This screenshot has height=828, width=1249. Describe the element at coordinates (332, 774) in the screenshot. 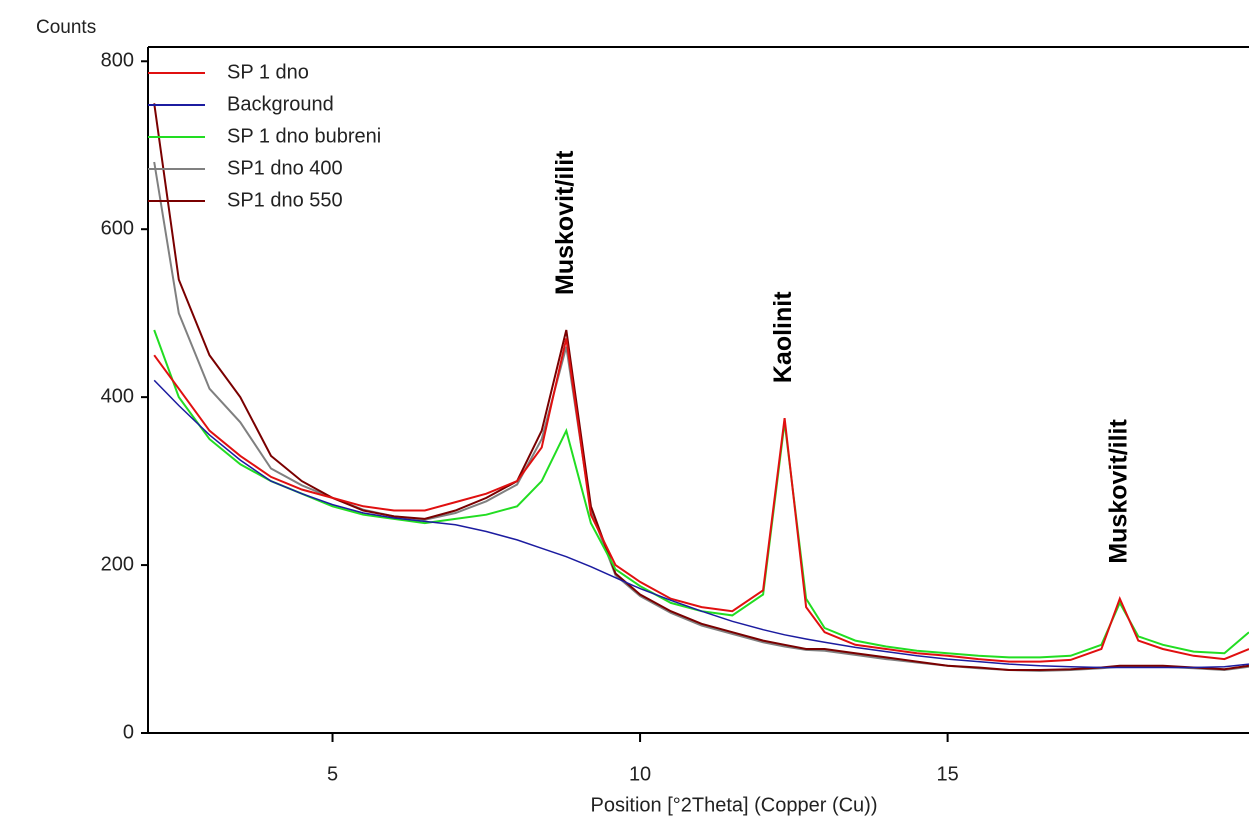

I see `x-tick-label: 5` at that location.